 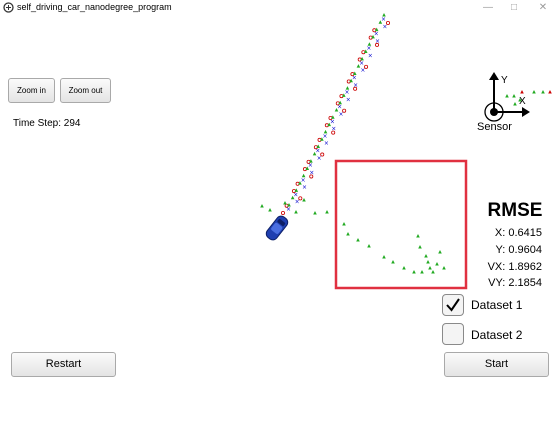 I want to click on x-axis-label: X, so click(x=522, y=101).